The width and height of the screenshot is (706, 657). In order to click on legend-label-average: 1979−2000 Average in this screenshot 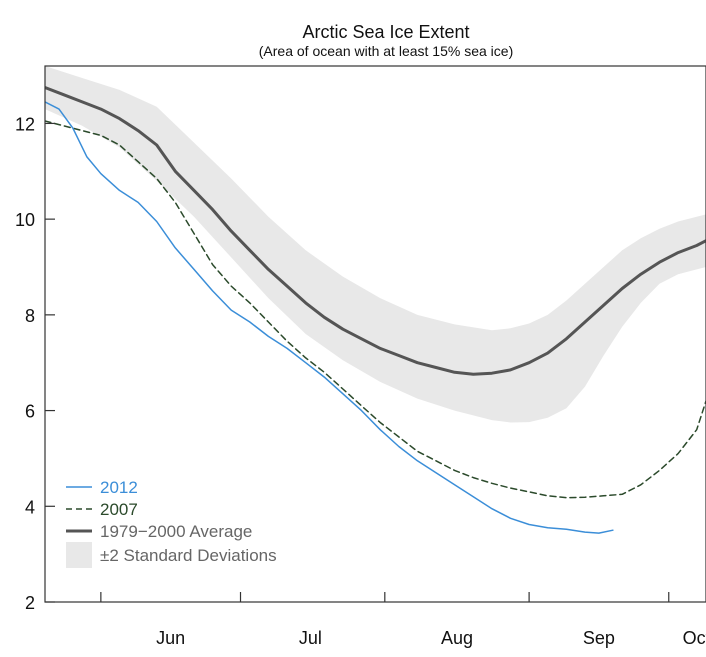, I will do `click(176, 531)`.